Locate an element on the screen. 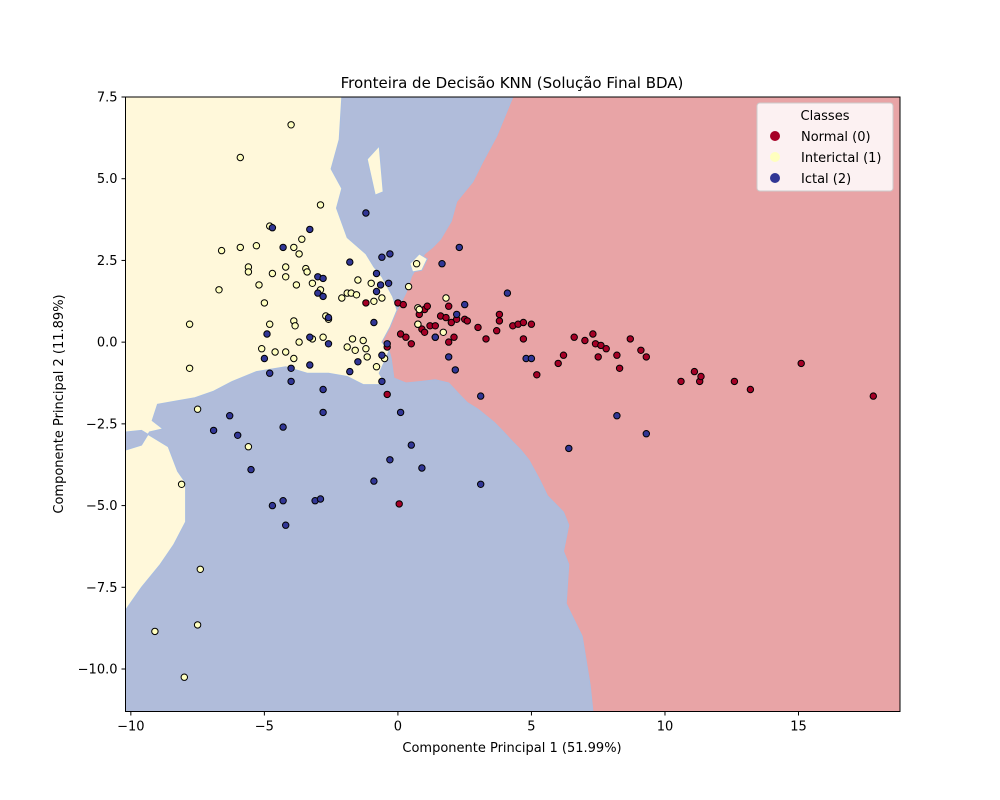 The width and height of the screenshot is (1000, 800). y-tick-label: 0.0 is located at coordinates (107, 343).